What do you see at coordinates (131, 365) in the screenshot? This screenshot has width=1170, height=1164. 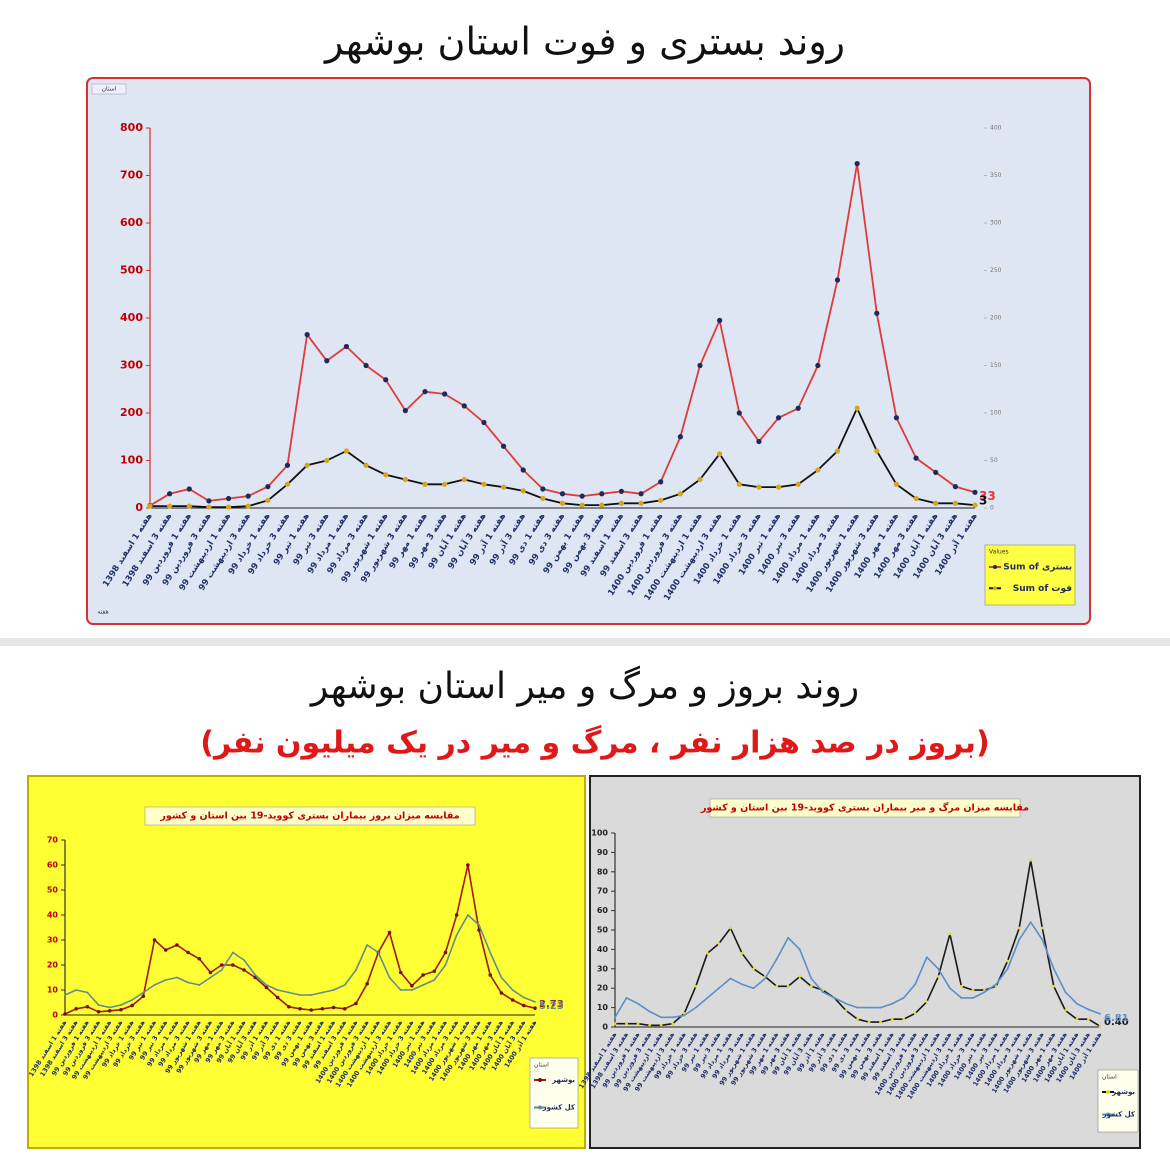 I see `y-tick-label: 300` at bounding box center [131, 365].